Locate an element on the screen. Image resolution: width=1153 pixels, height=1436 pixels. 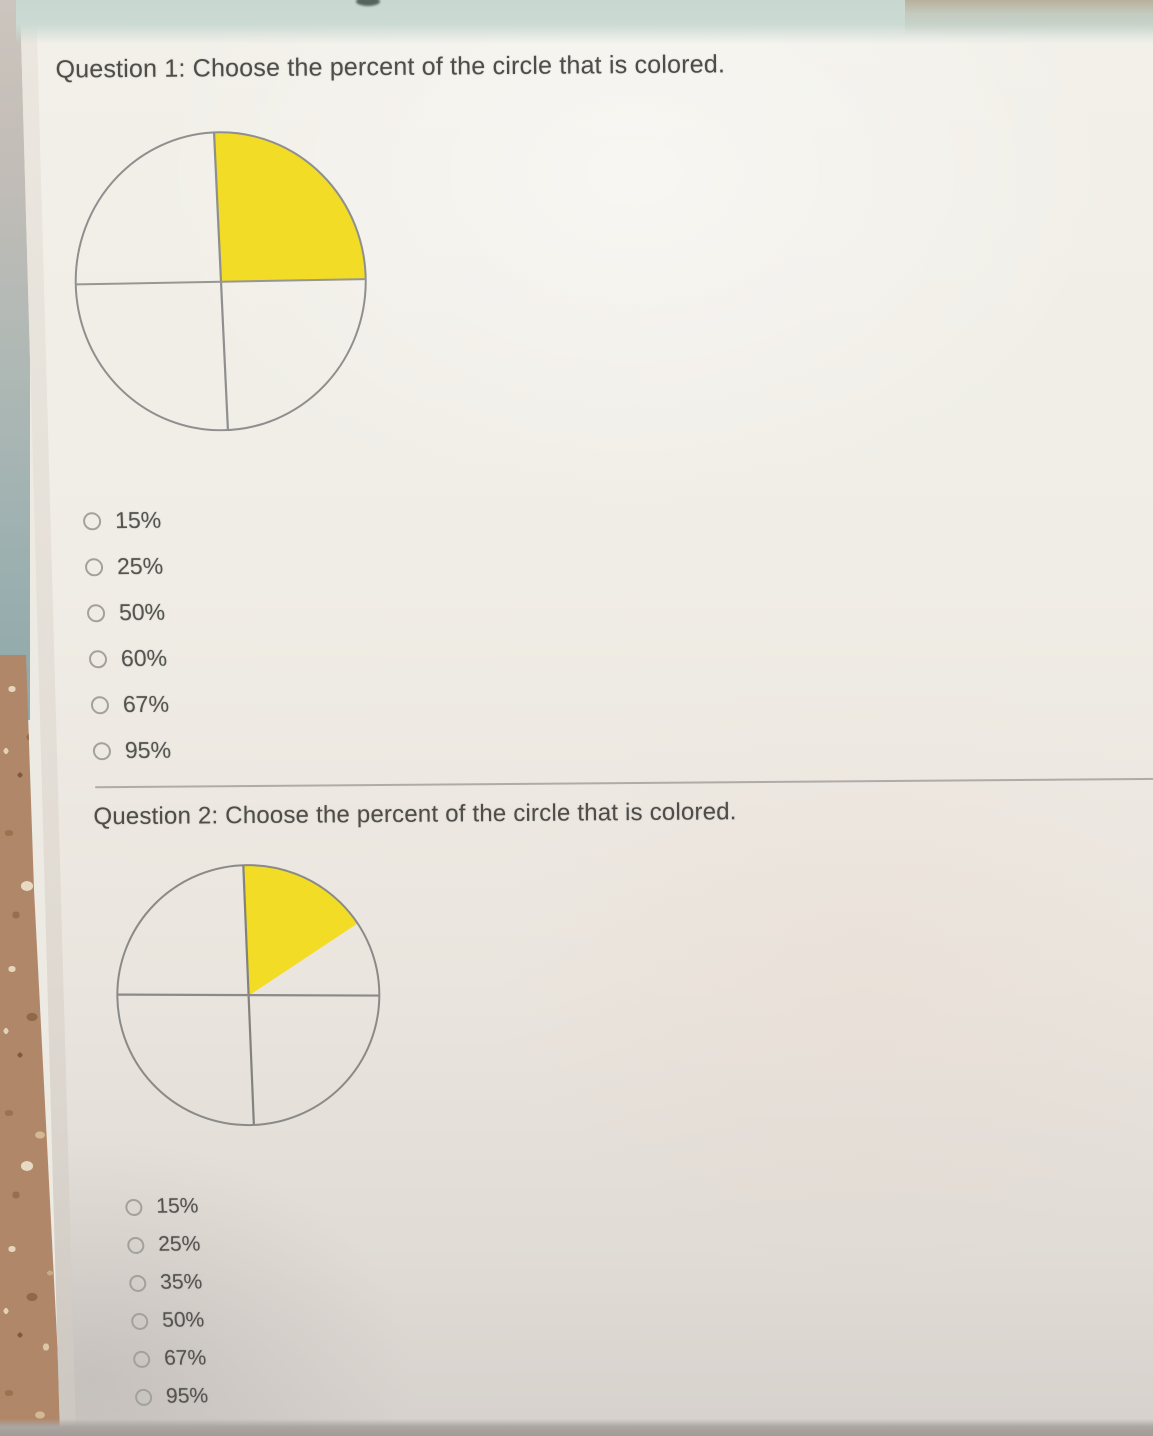
top-edge-smudge is located at coordinates (368, 3).